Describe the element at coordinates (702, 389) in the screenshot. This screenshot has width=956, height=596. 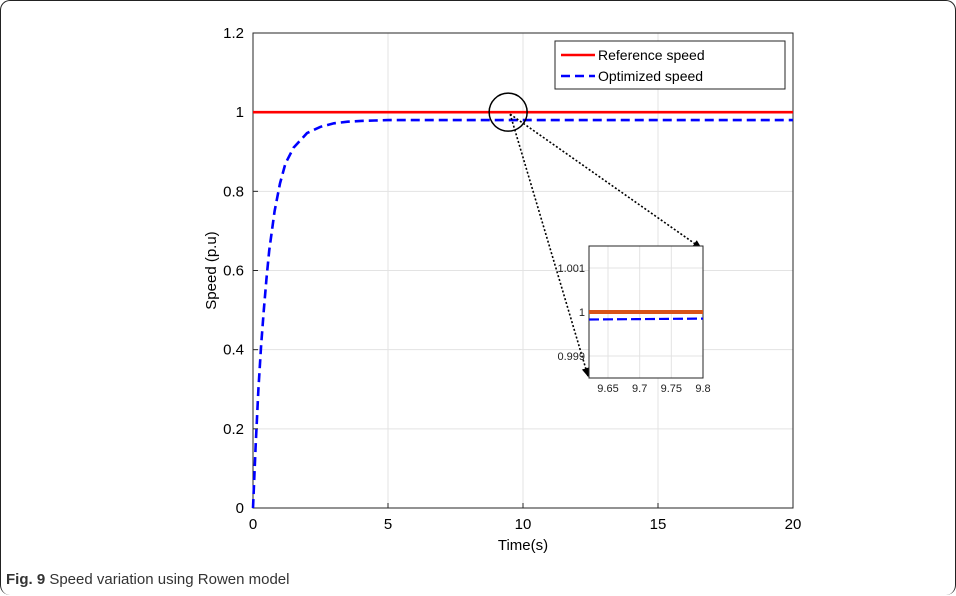
I see `inset-x-tick-label: 9.8` at that location.